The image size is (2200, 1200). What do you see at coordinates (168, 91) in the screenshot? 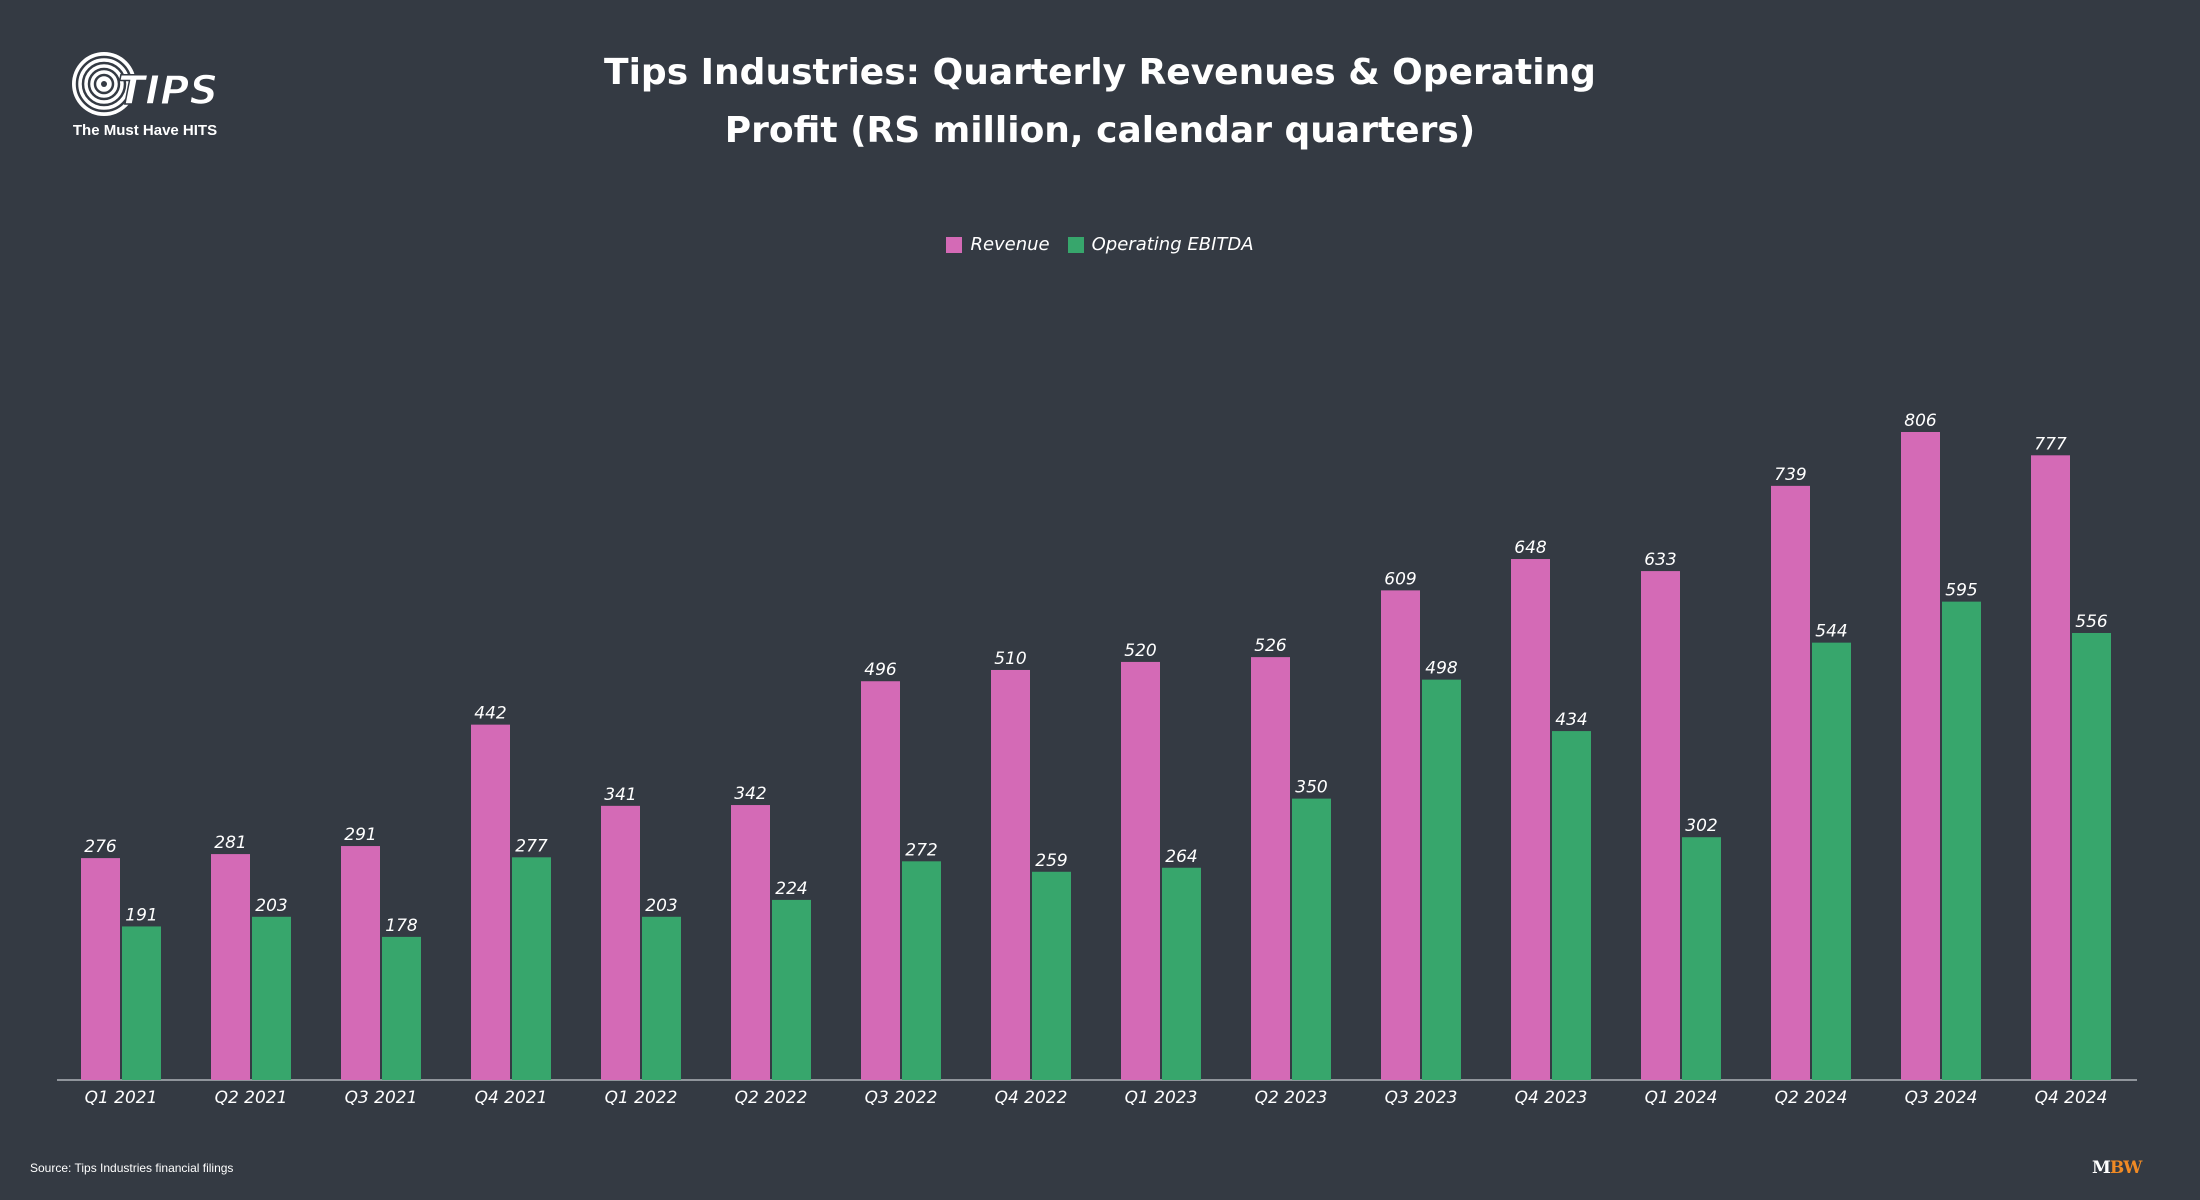
I see `logo-wordmark: TIPS` at bounding box center [168, 91].